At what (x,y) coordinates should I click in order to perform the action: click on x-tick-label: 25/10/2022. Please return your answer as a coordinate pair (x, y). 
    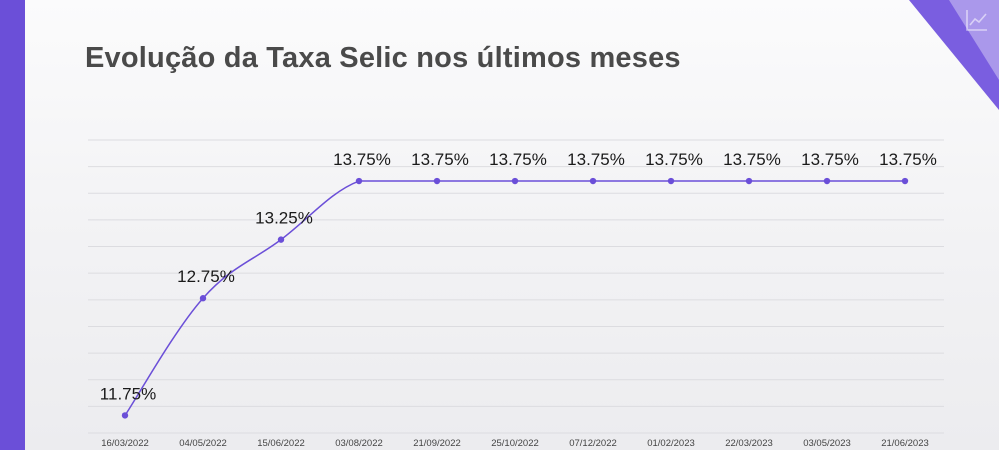
    Looking at the image, I should click on (515, 443).